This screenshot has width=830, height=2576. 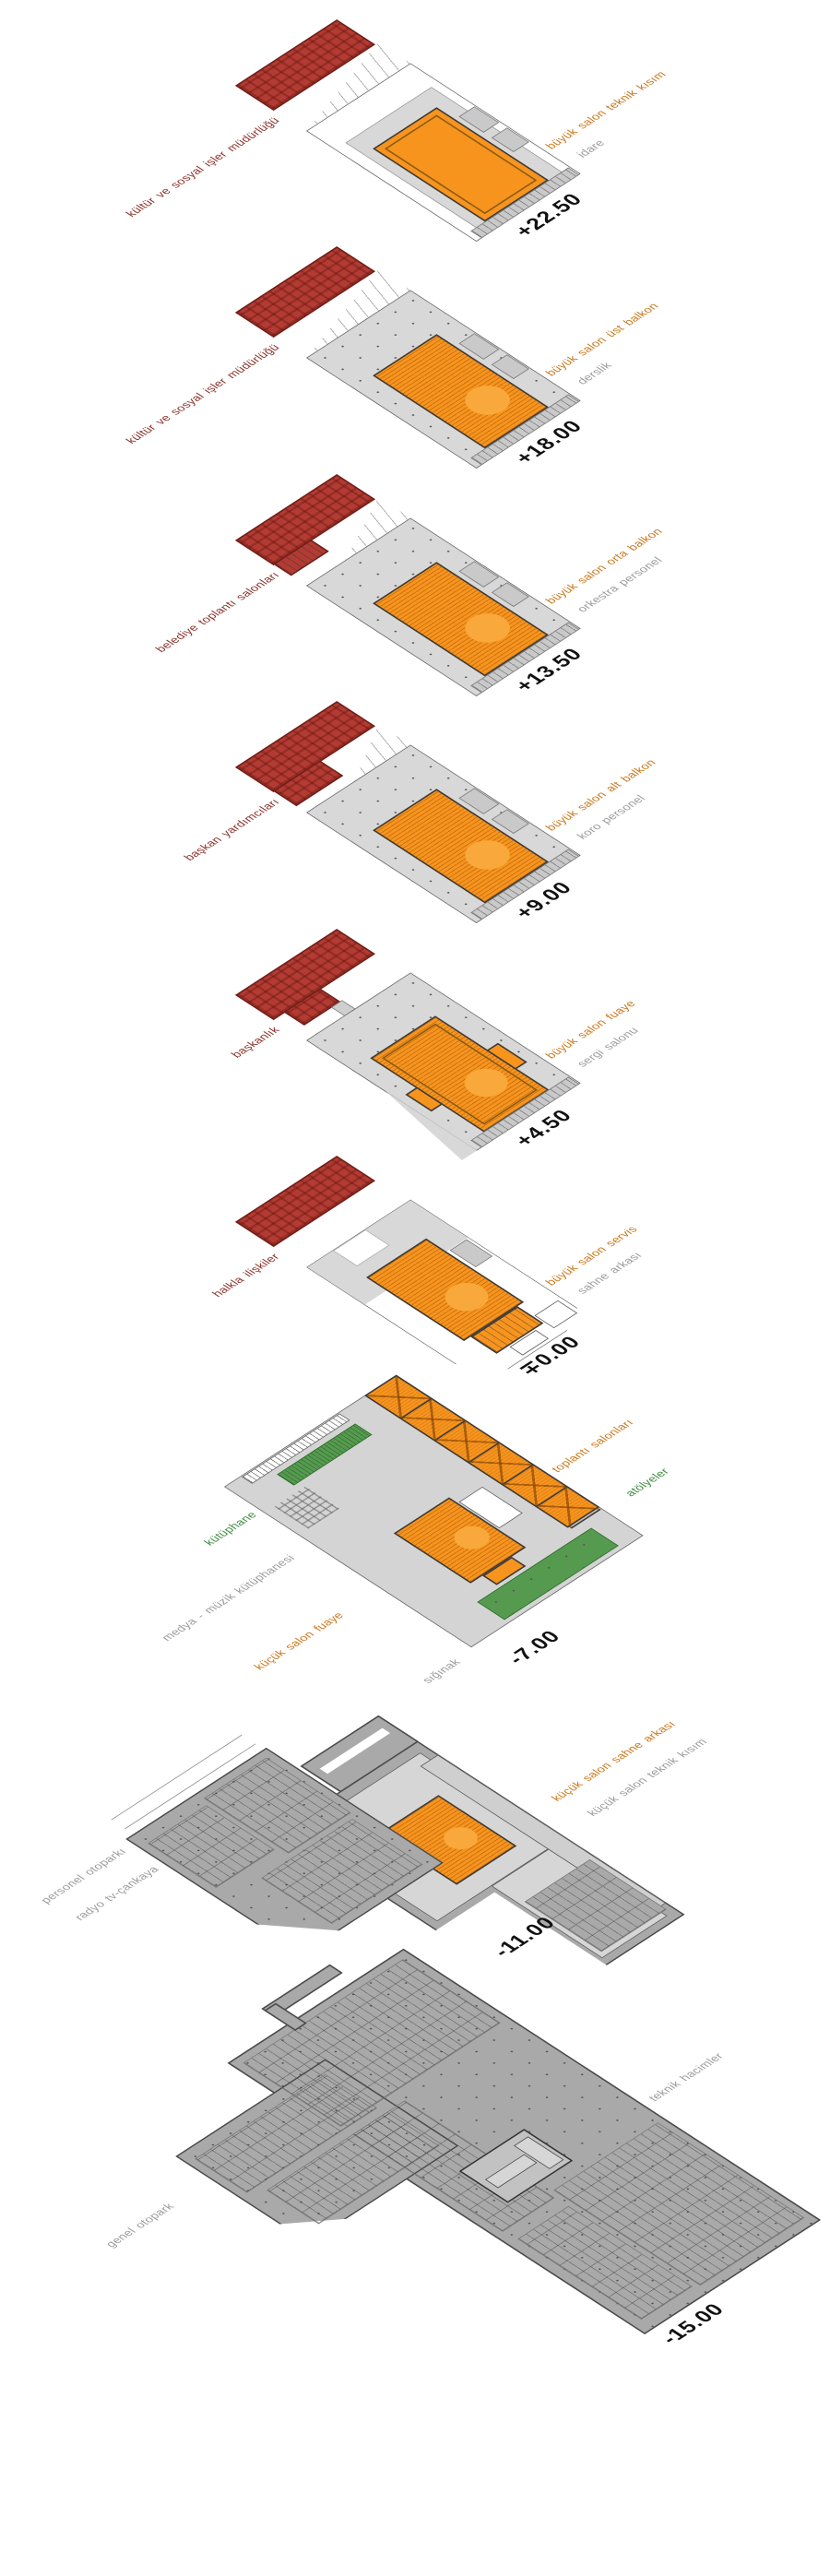 I want to click on zone-label-general-parking: genel otopark, so click(x=140, y=2225).